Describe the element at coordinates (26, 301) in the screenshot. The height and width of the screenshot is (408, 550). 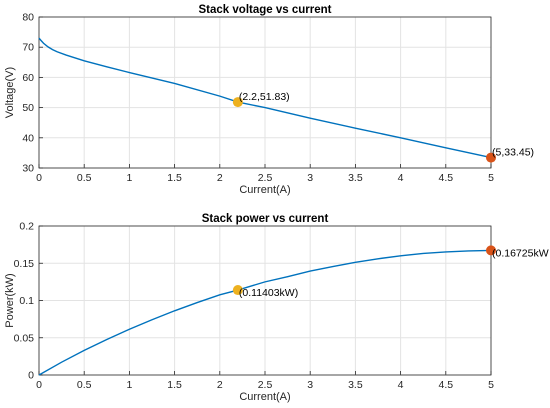
I see `y-tick-label: 0.1` at that location.